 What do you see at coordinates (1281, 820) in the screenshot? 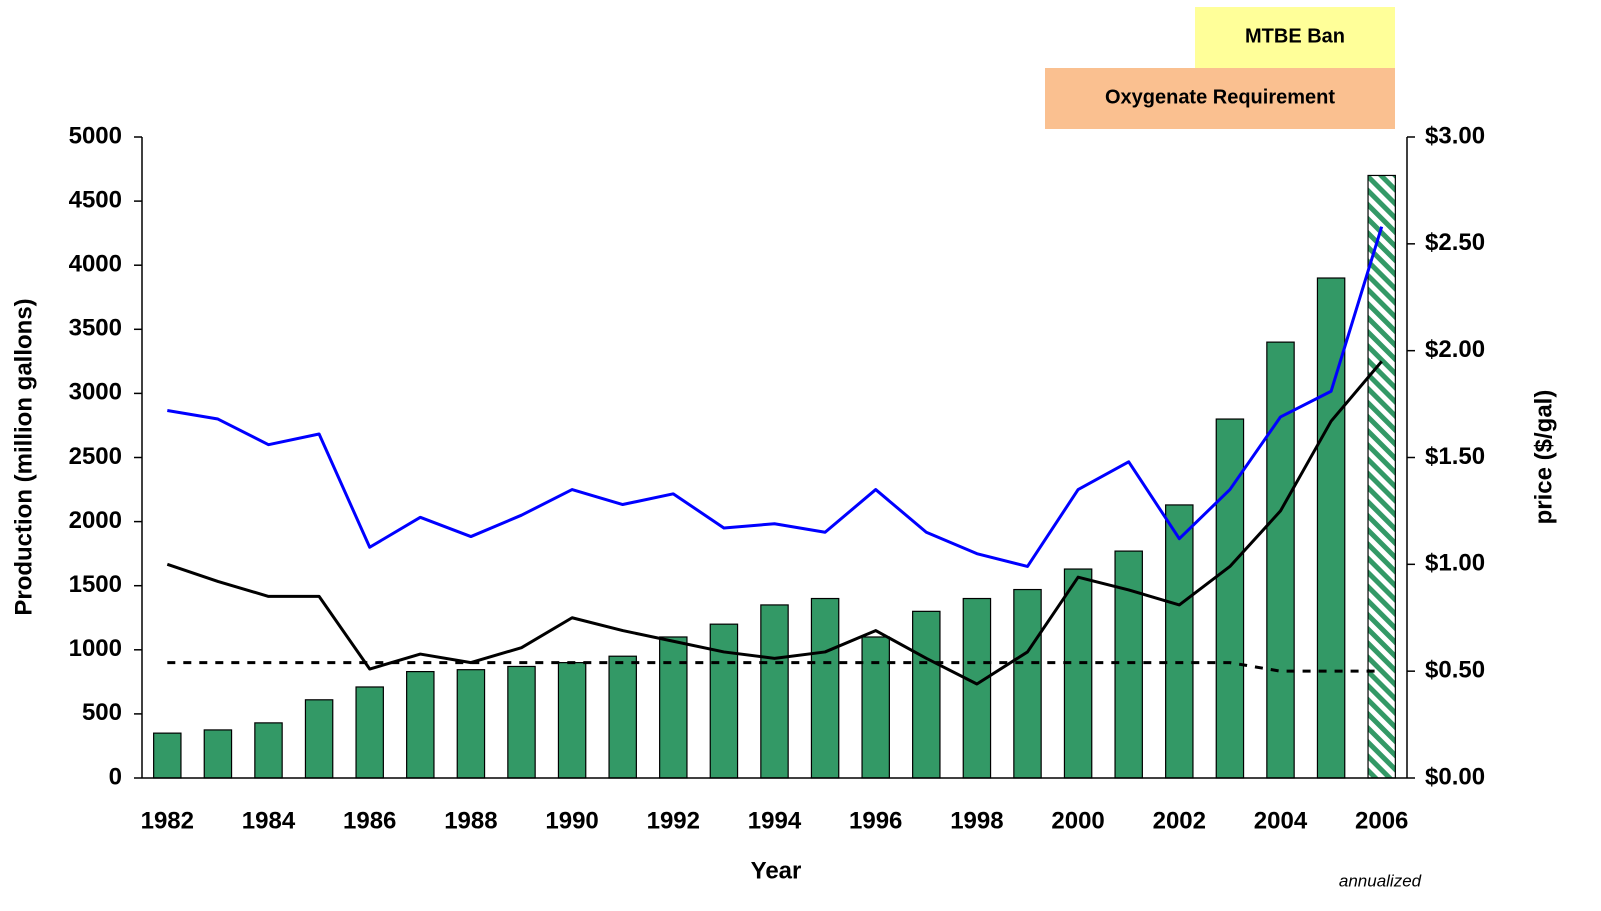
I see `x-tick-label: 2004` at bounding box center [1281, 820].